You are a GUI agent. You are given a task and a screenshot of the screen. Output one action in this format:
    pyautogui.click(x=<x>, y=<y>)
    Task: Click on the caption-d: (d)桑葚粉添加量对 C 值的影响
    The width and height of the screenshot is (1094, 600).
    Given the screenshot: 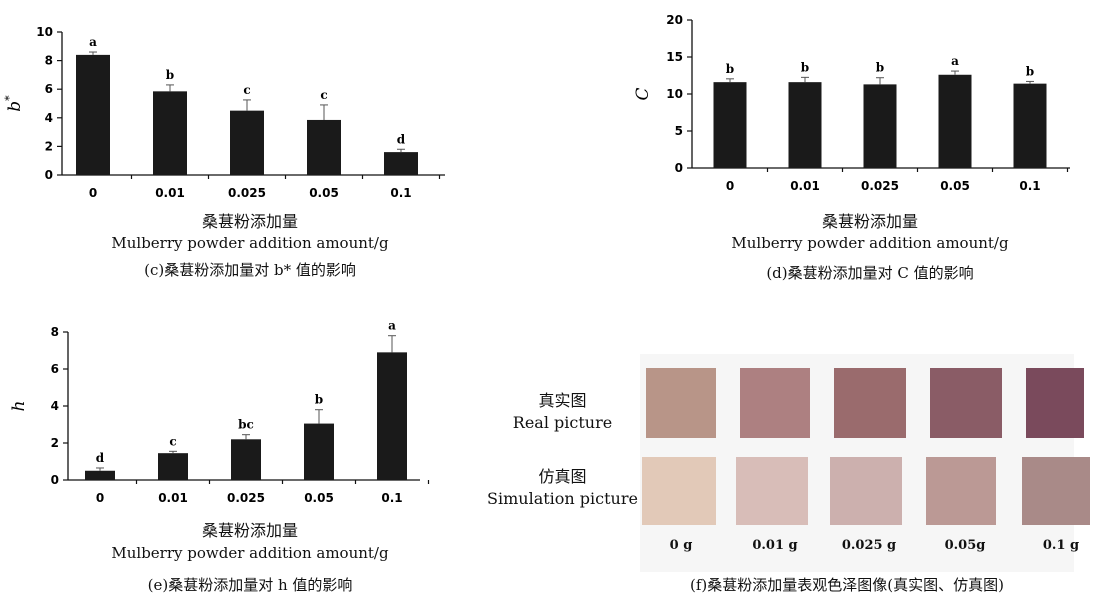 What is the action you would take?
    pyautogui.click(x=870, y=273)
    